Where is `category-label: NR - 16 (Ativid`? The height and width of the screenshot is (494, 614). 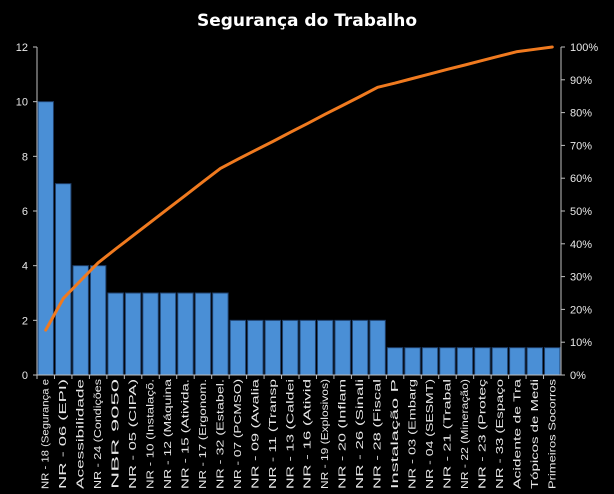 category-label: NR - 16 (Ativid is located at coordinates (308, 434).